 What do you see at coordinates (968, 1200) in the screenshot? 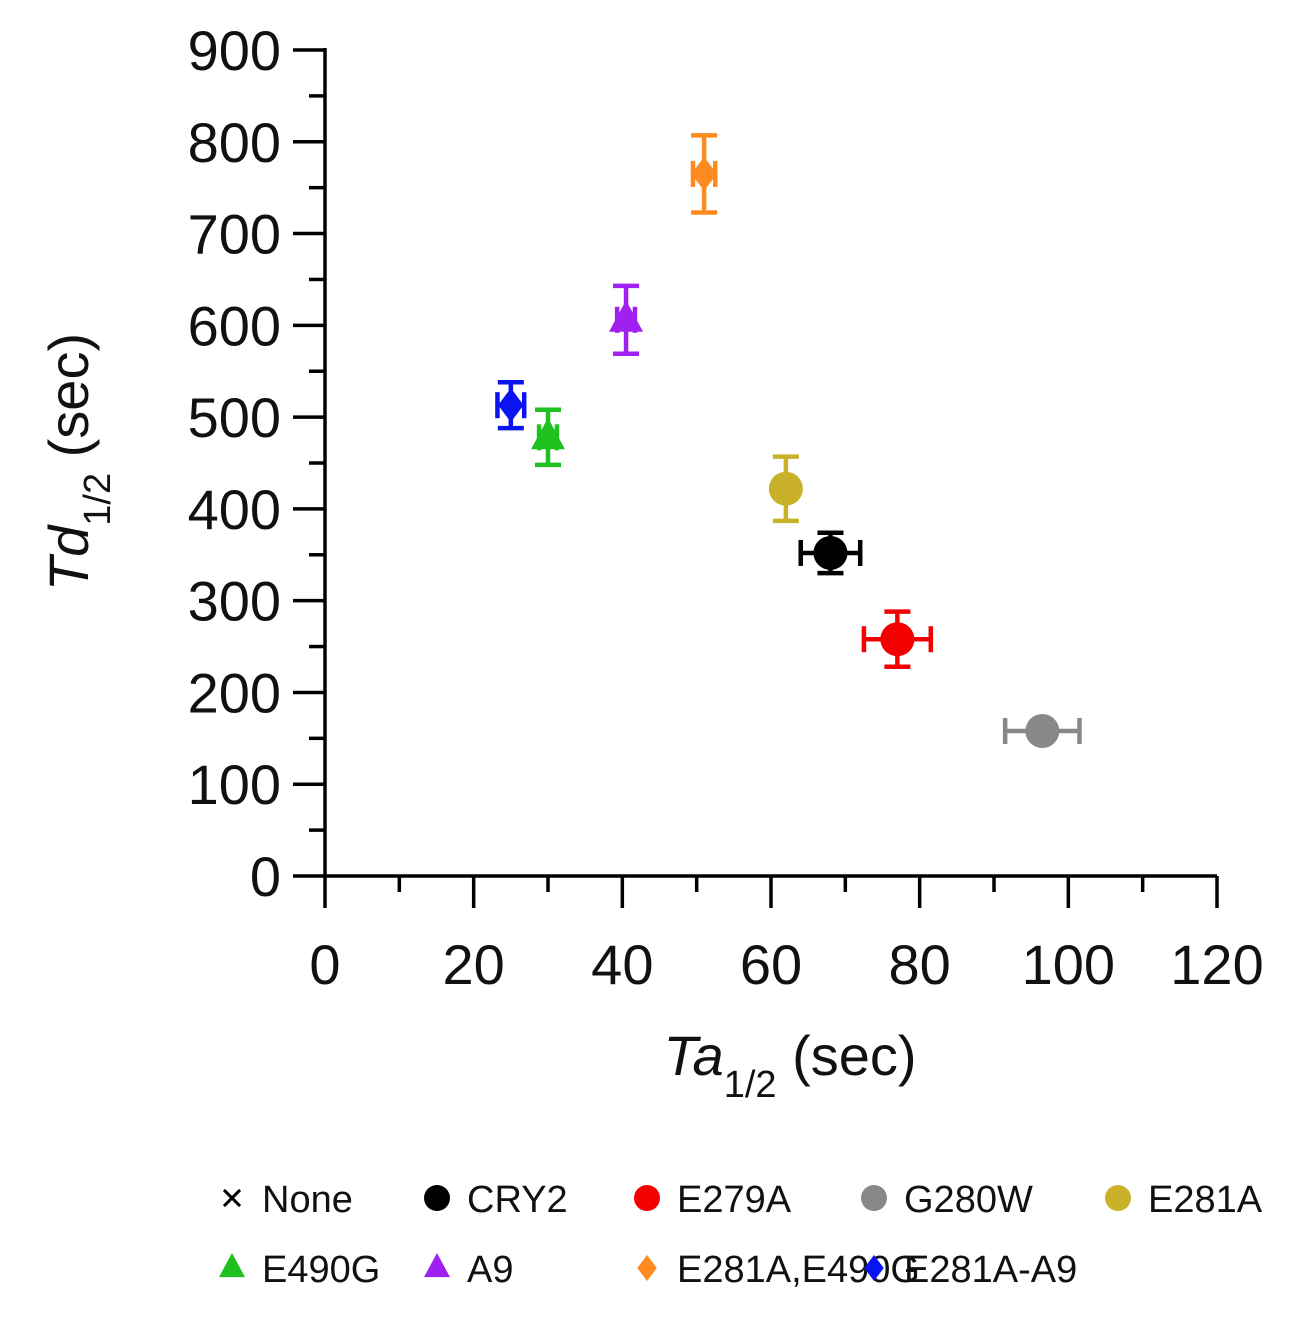
I see `legend-label: G280W` at bounding box center [968, 1200].